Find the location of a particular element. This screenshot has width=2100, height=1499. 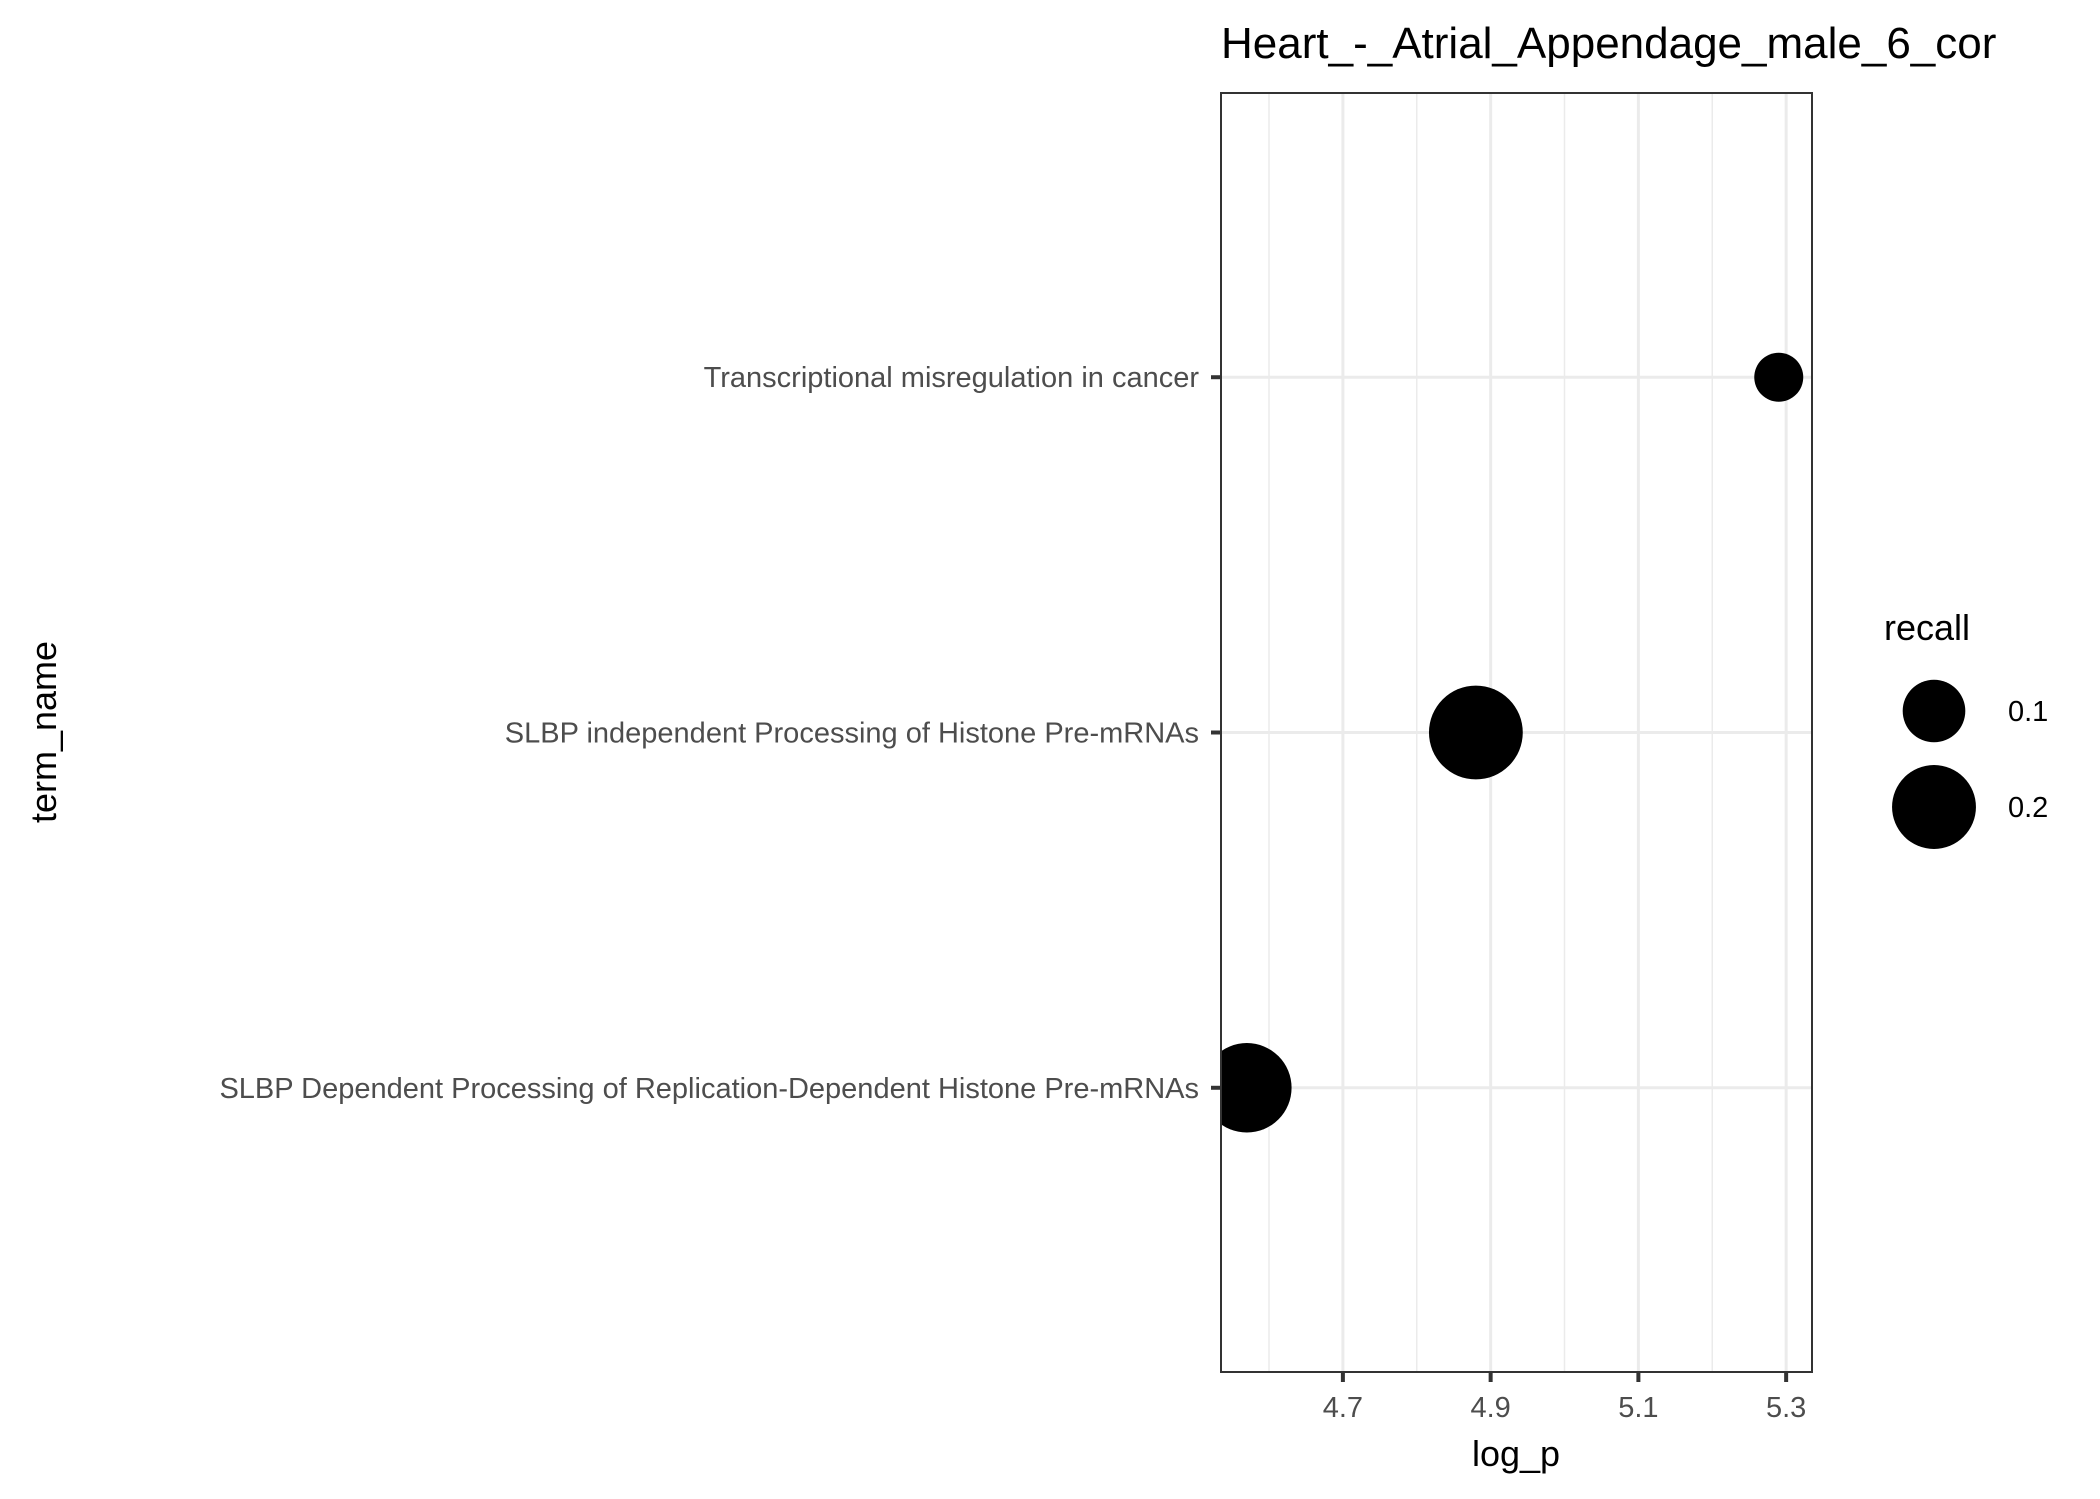

size-legend: recall 0.1 0.2 is located at coordinates (1966, 728).